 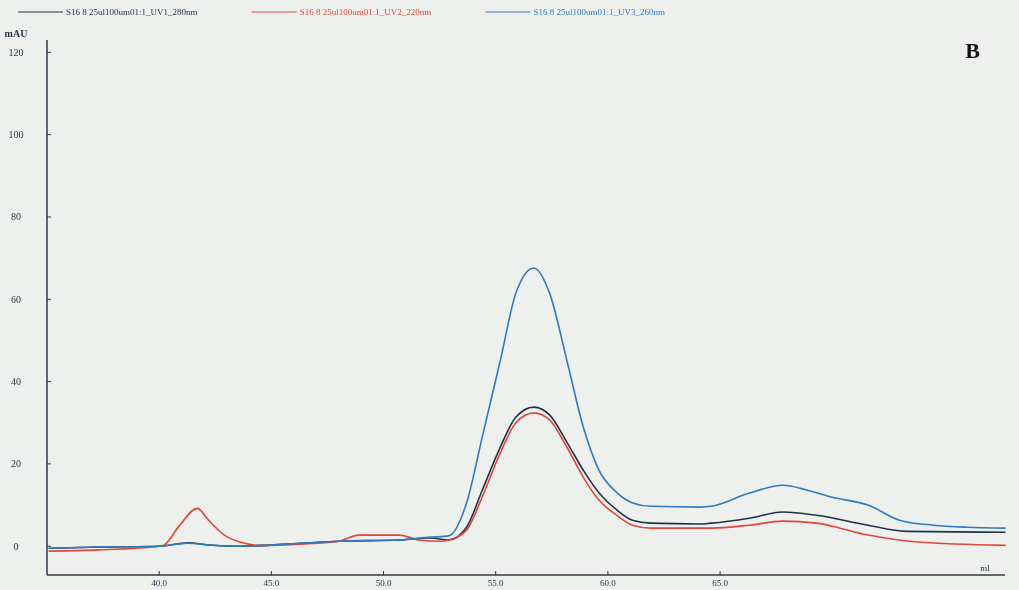 What do you see at coordinates (16, 135) in the screenshot?
I see `y-tick-label: 100` at bounding box center [16, 135].